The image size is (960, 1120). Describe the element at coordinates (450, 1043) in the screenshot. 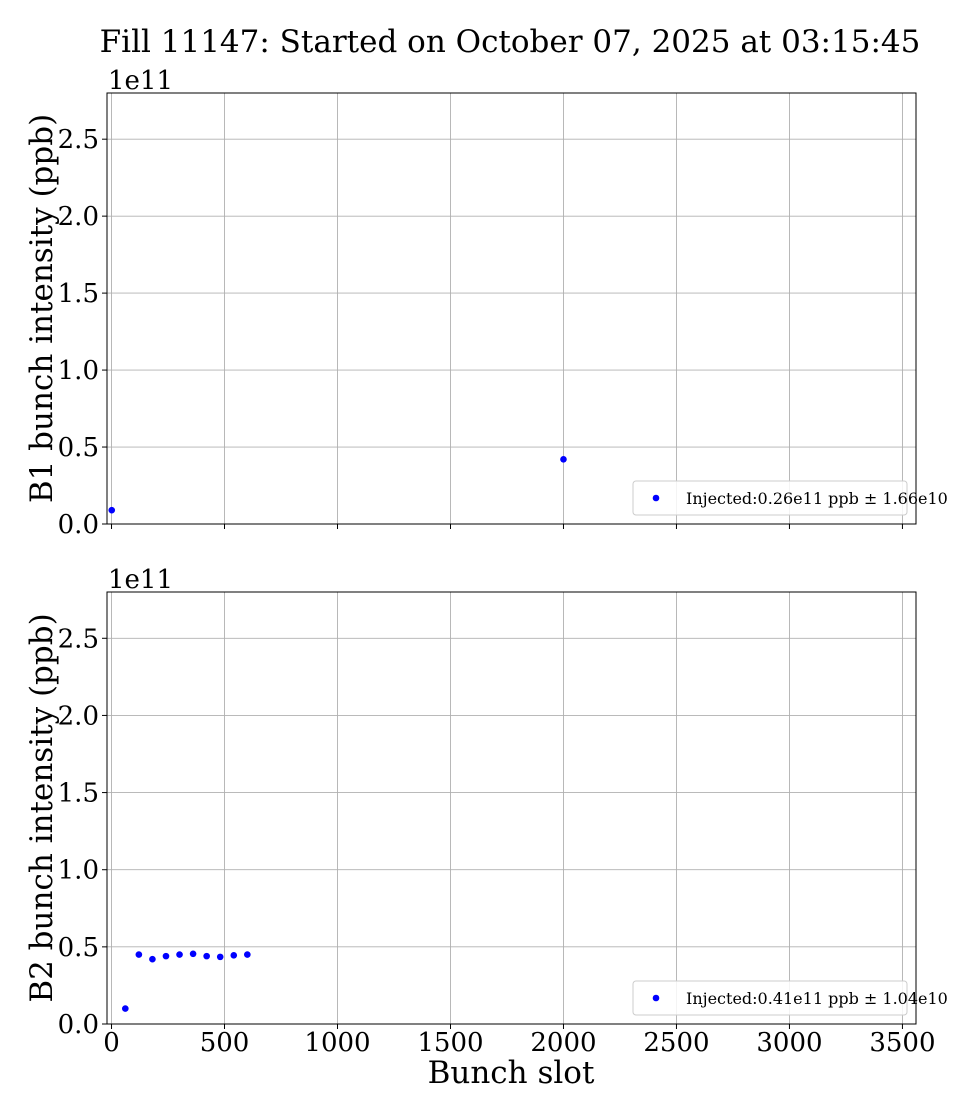

I see `x-tick-label: 1500` at that location.